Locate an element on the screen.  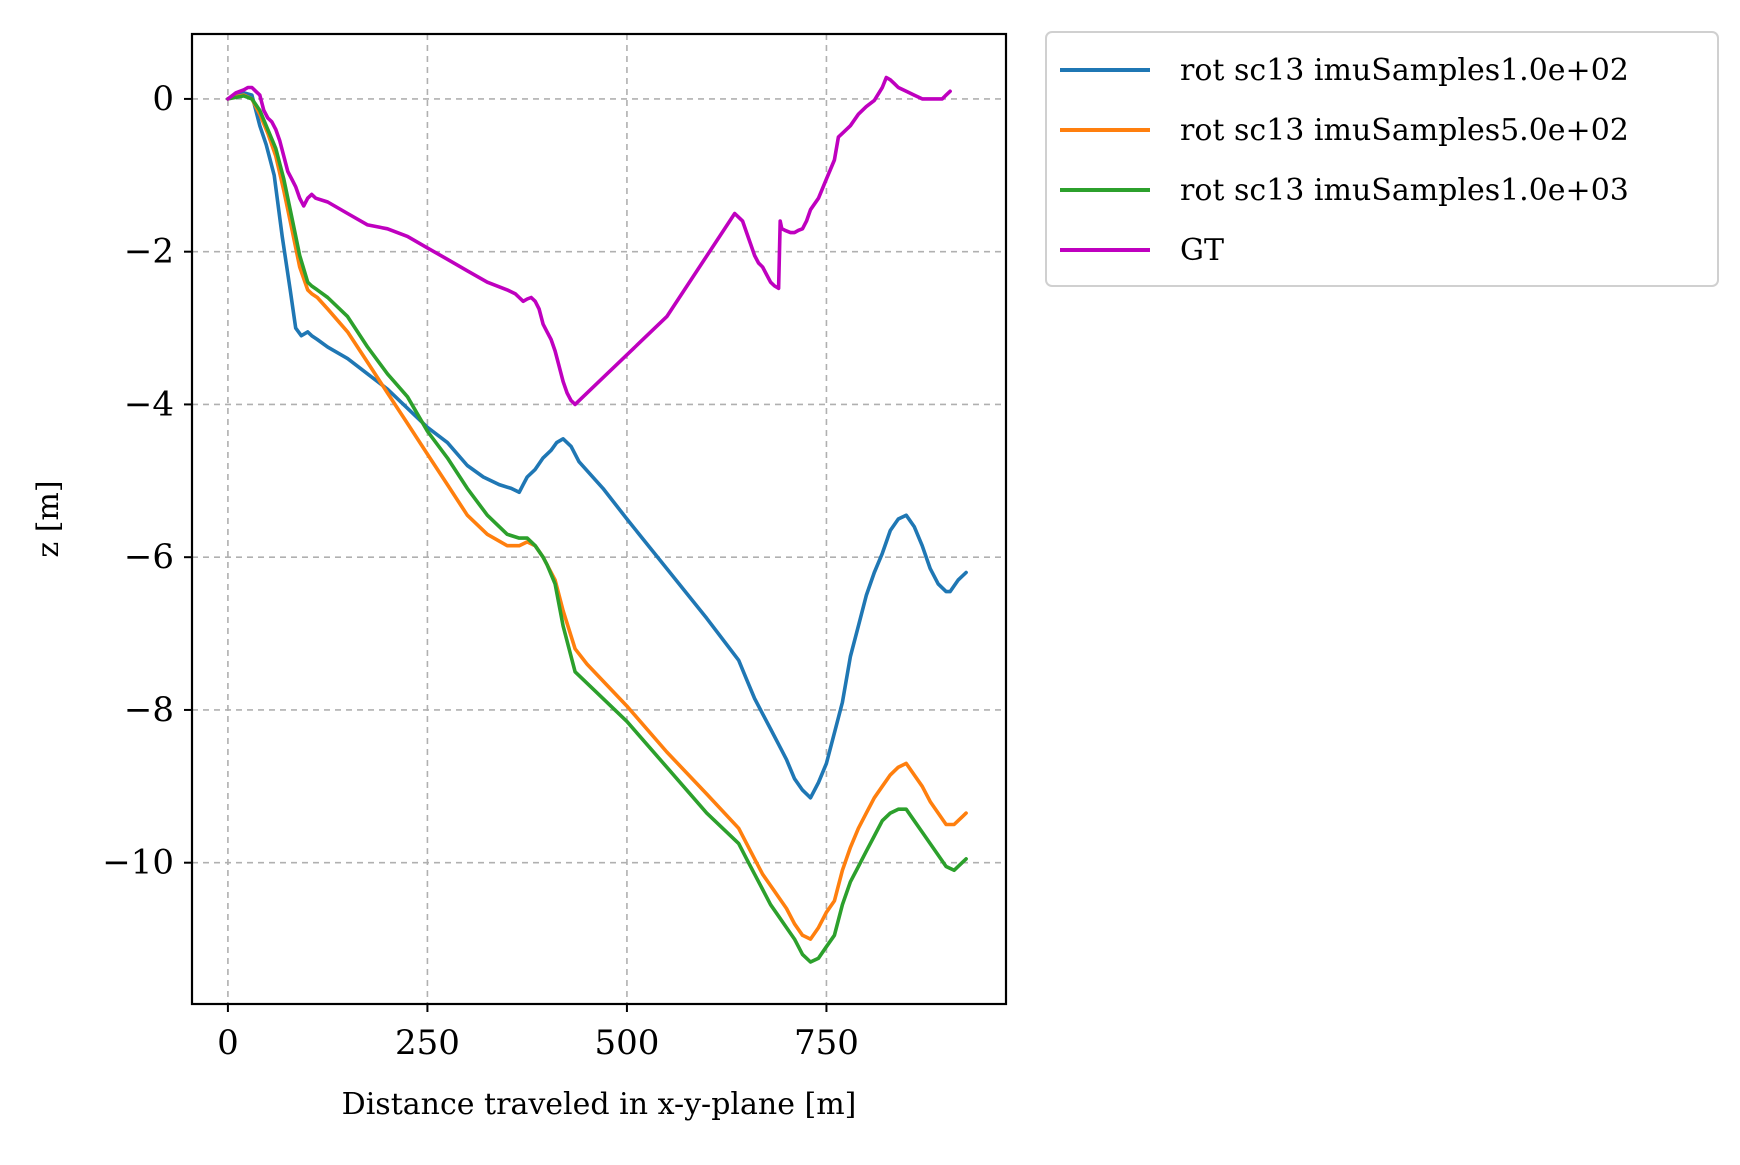
legend-label: rot sc13 imuSamples1.0e+02 is located at coordinates (1404, 70).